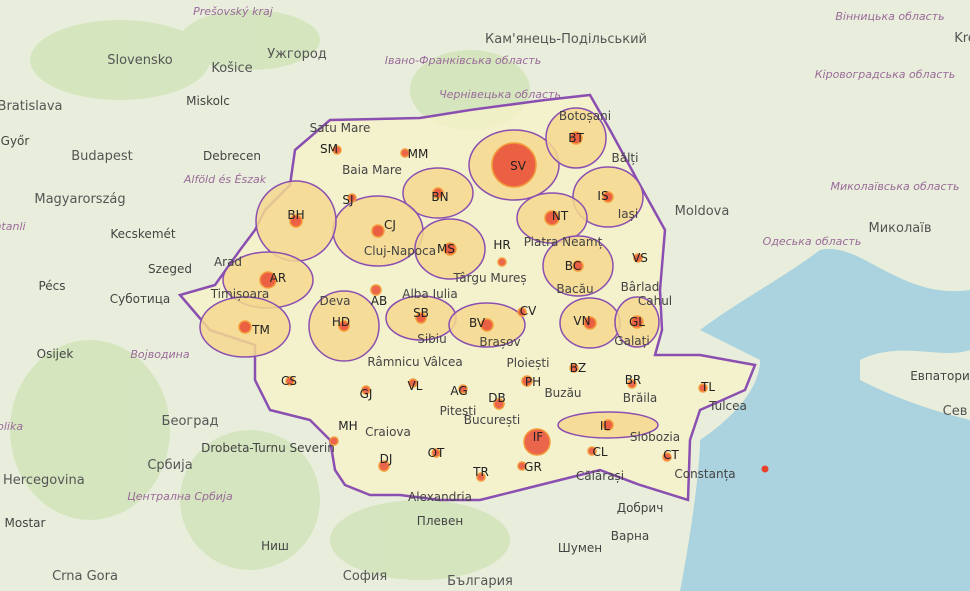 The width and height of the screenshot is (970, 591). I want to click on county-hr: HR, so click(502, 252).